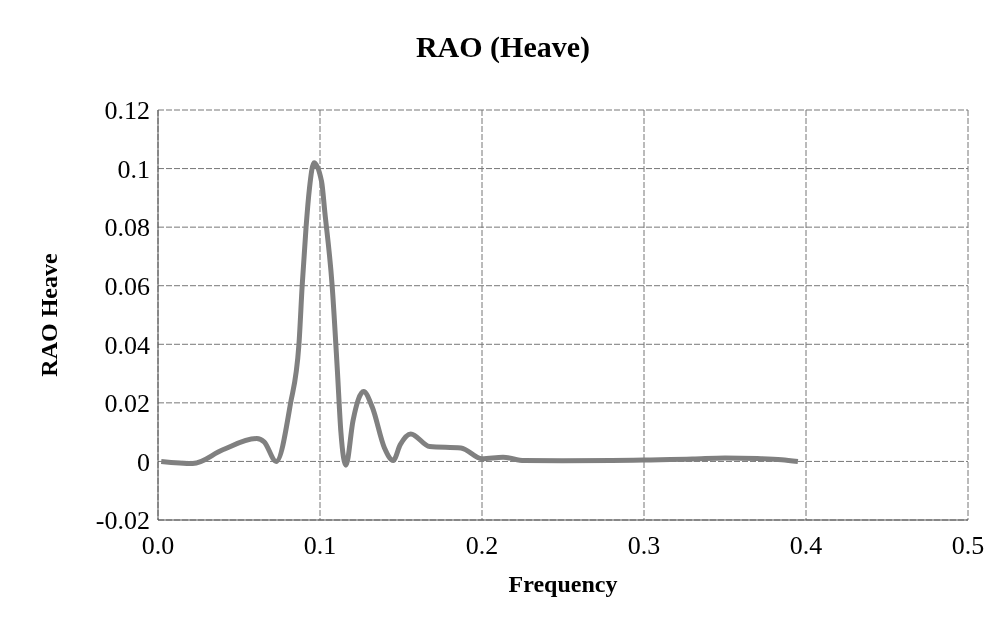  Describe the element at coordinates (968, 546) in the screenshot. I see `x-tick-label: 0.5` at that location.